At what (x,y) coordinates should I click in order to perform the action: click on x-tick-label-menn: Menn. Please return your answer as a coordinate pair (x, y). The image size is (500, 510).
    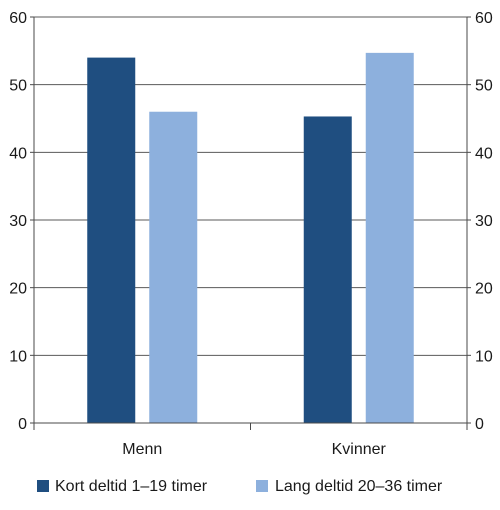
    Looking at the image, I should click on (142, 449).